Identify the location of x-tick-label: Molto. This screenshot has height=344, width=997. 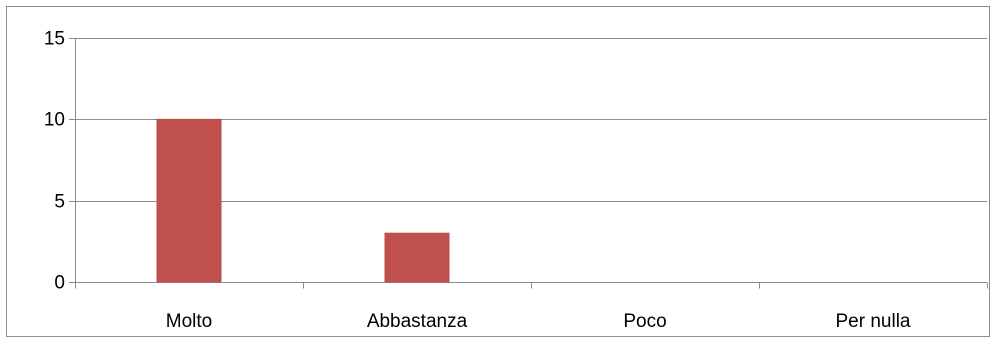
(189, 321).